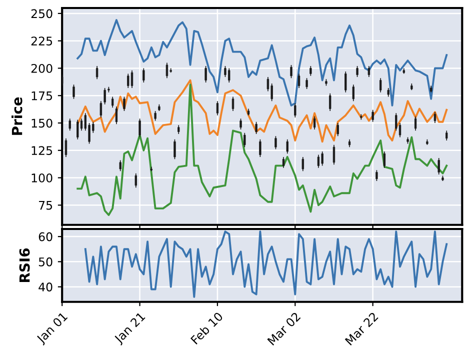 This screenshot has width=474, height=347. What do you see at coordinates (45, 261) in the screenshot?
I see `y-tick-label: 50` at bounding box center [45, 261].